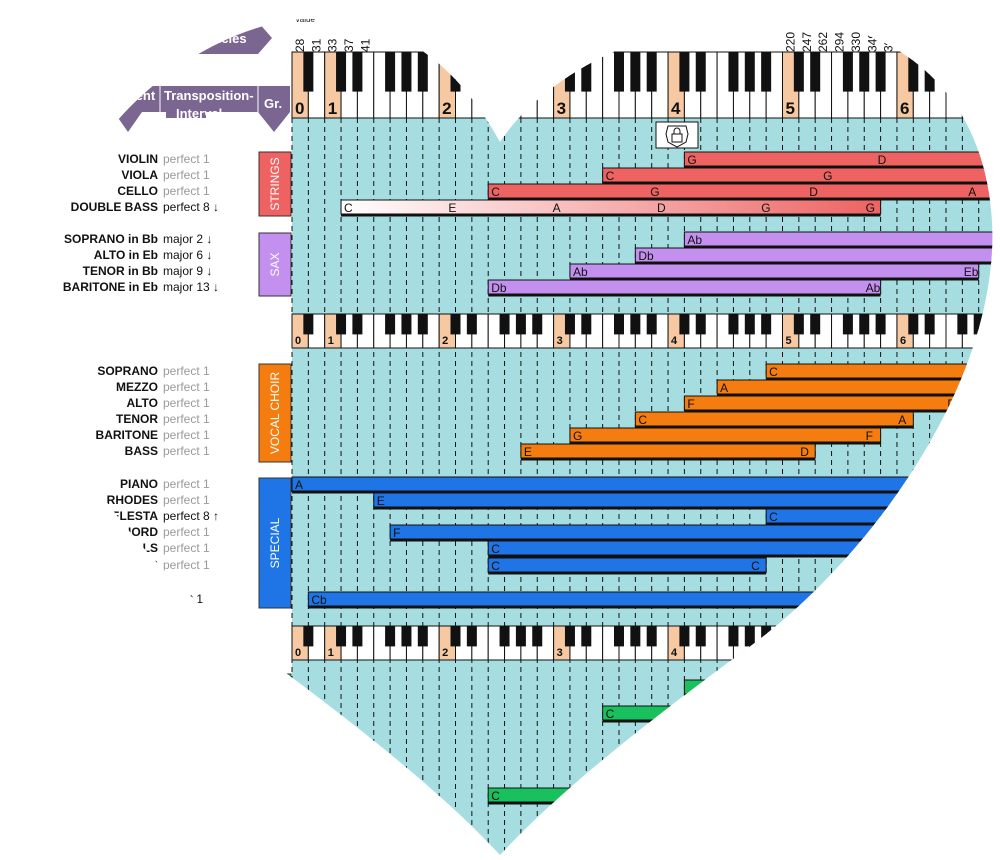  What do you see at coordinates (838, 160) in the screenshot?
I see `range-bar: GDAE` at bounding box center [838, 160].